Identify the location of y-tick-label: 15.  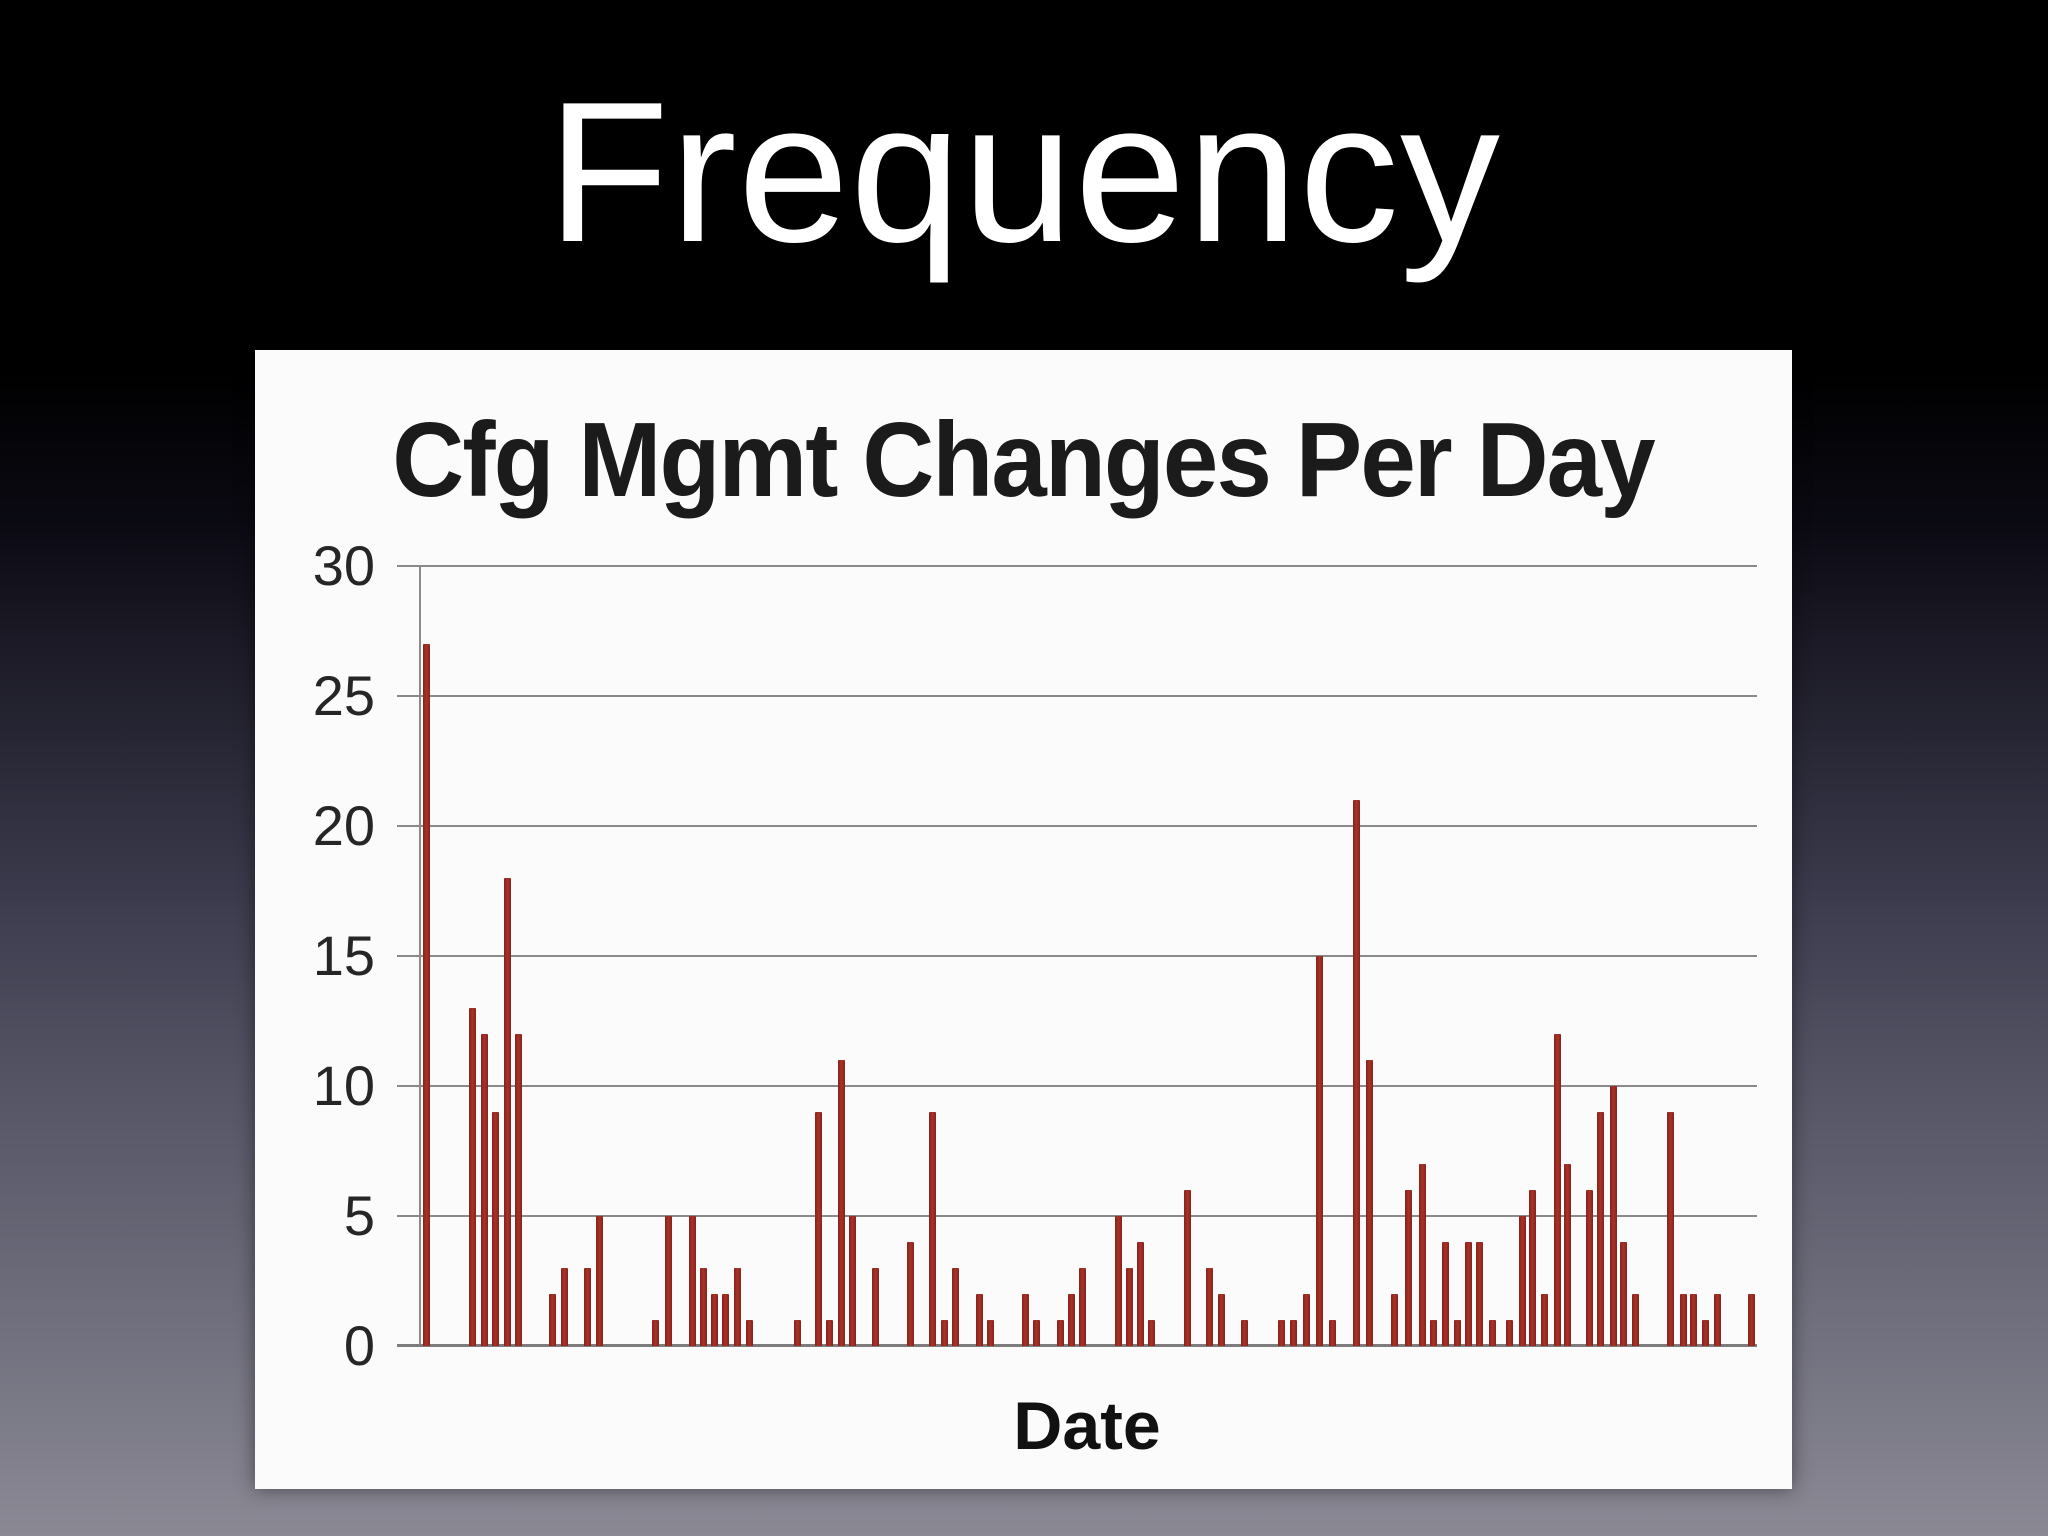
(343, 956).